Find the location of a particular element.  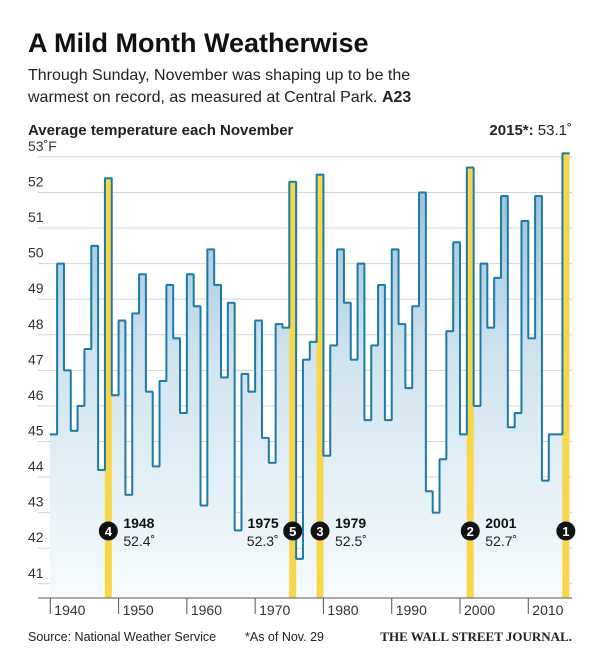

rank-label: 4 is located at coordinates (109, 531).